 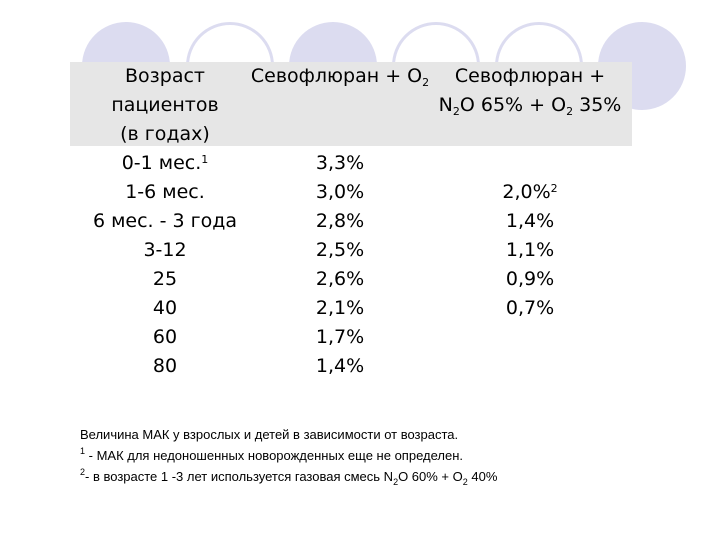 I want to click on age-cell: 80, so click(x=165, y=366).